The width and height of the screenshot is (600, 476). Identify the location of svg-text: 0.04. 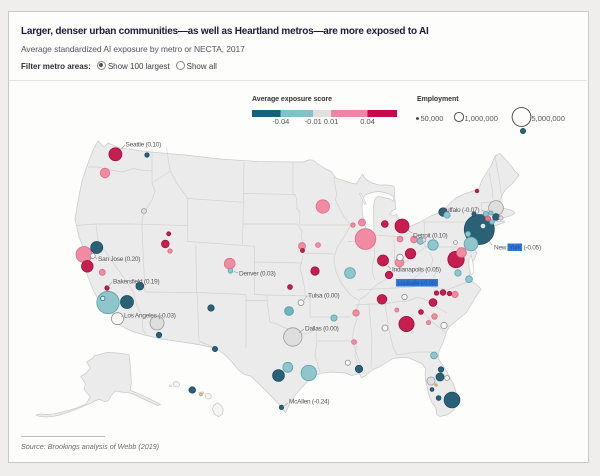
(367, 121).